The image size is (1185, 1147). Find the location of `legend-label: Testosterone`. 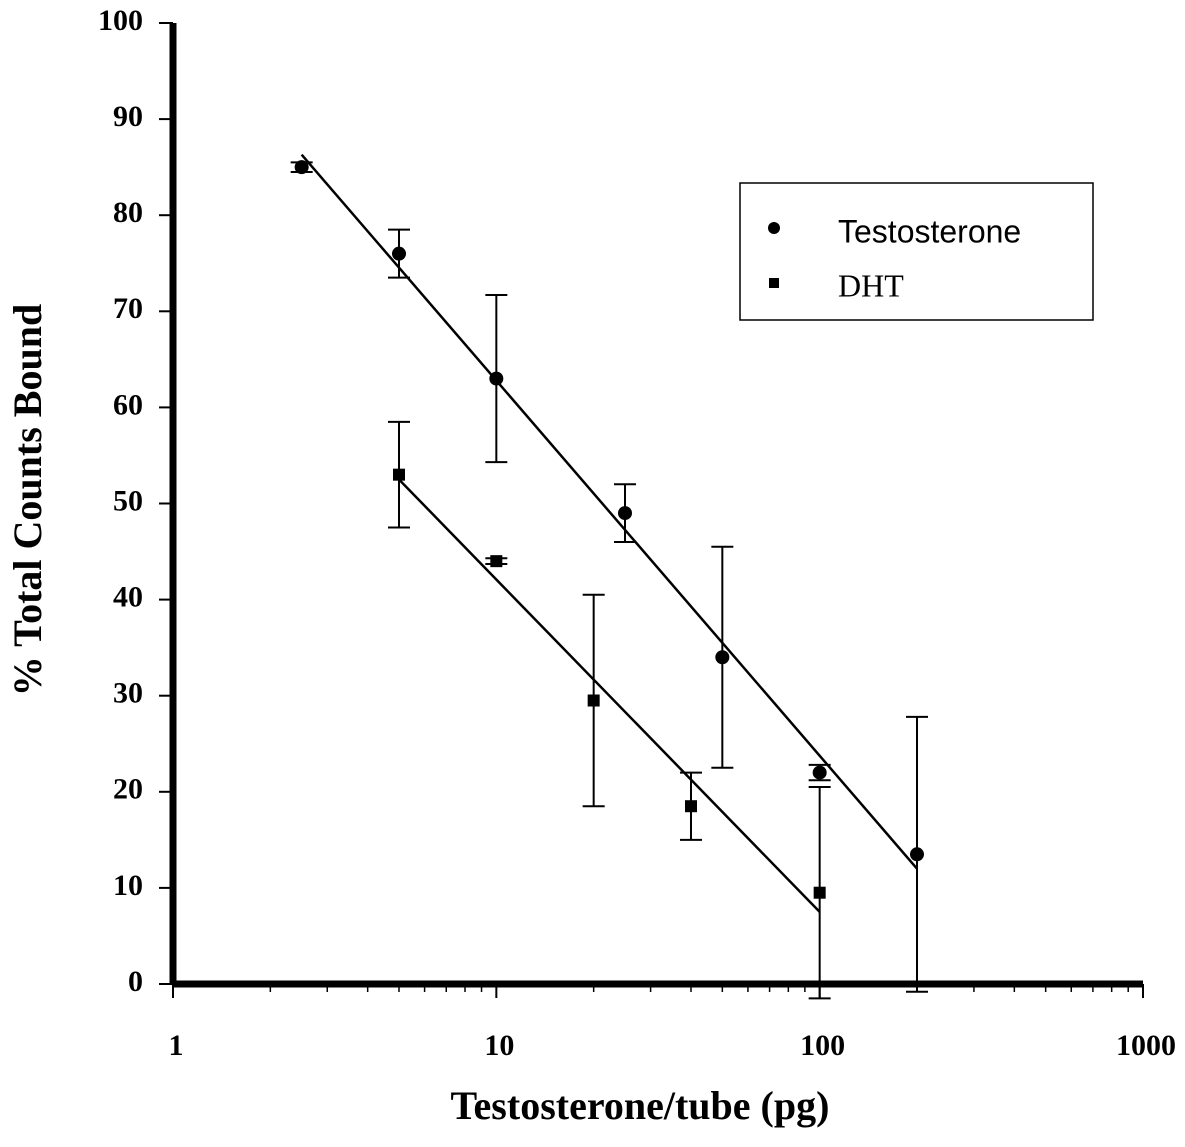

legend-label: Testosterone is located at coordinates (929, 231).